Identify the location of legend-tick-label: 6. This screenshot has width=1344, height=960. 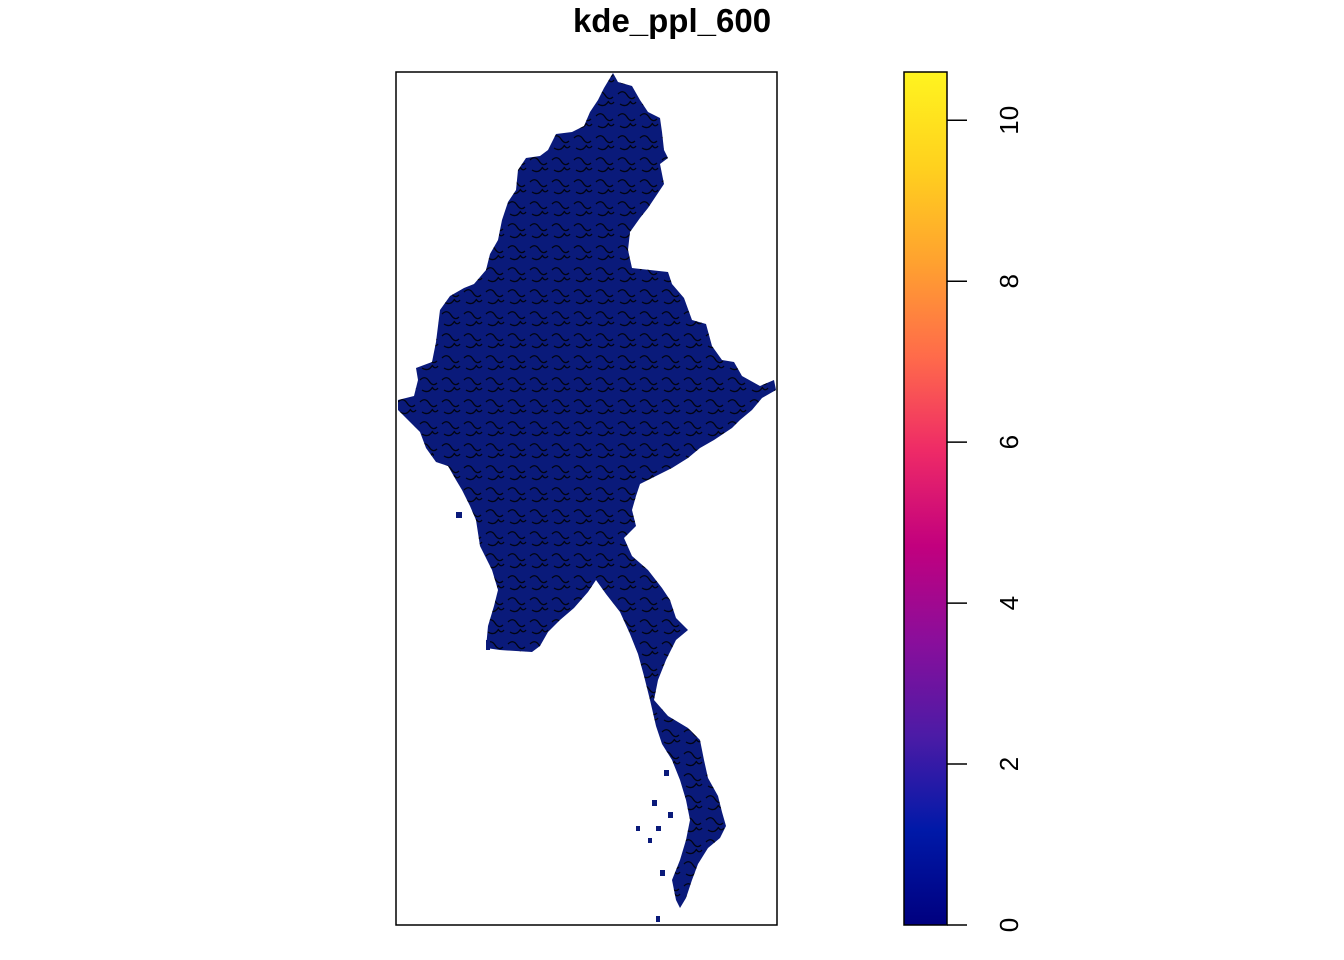
(1009, 442).